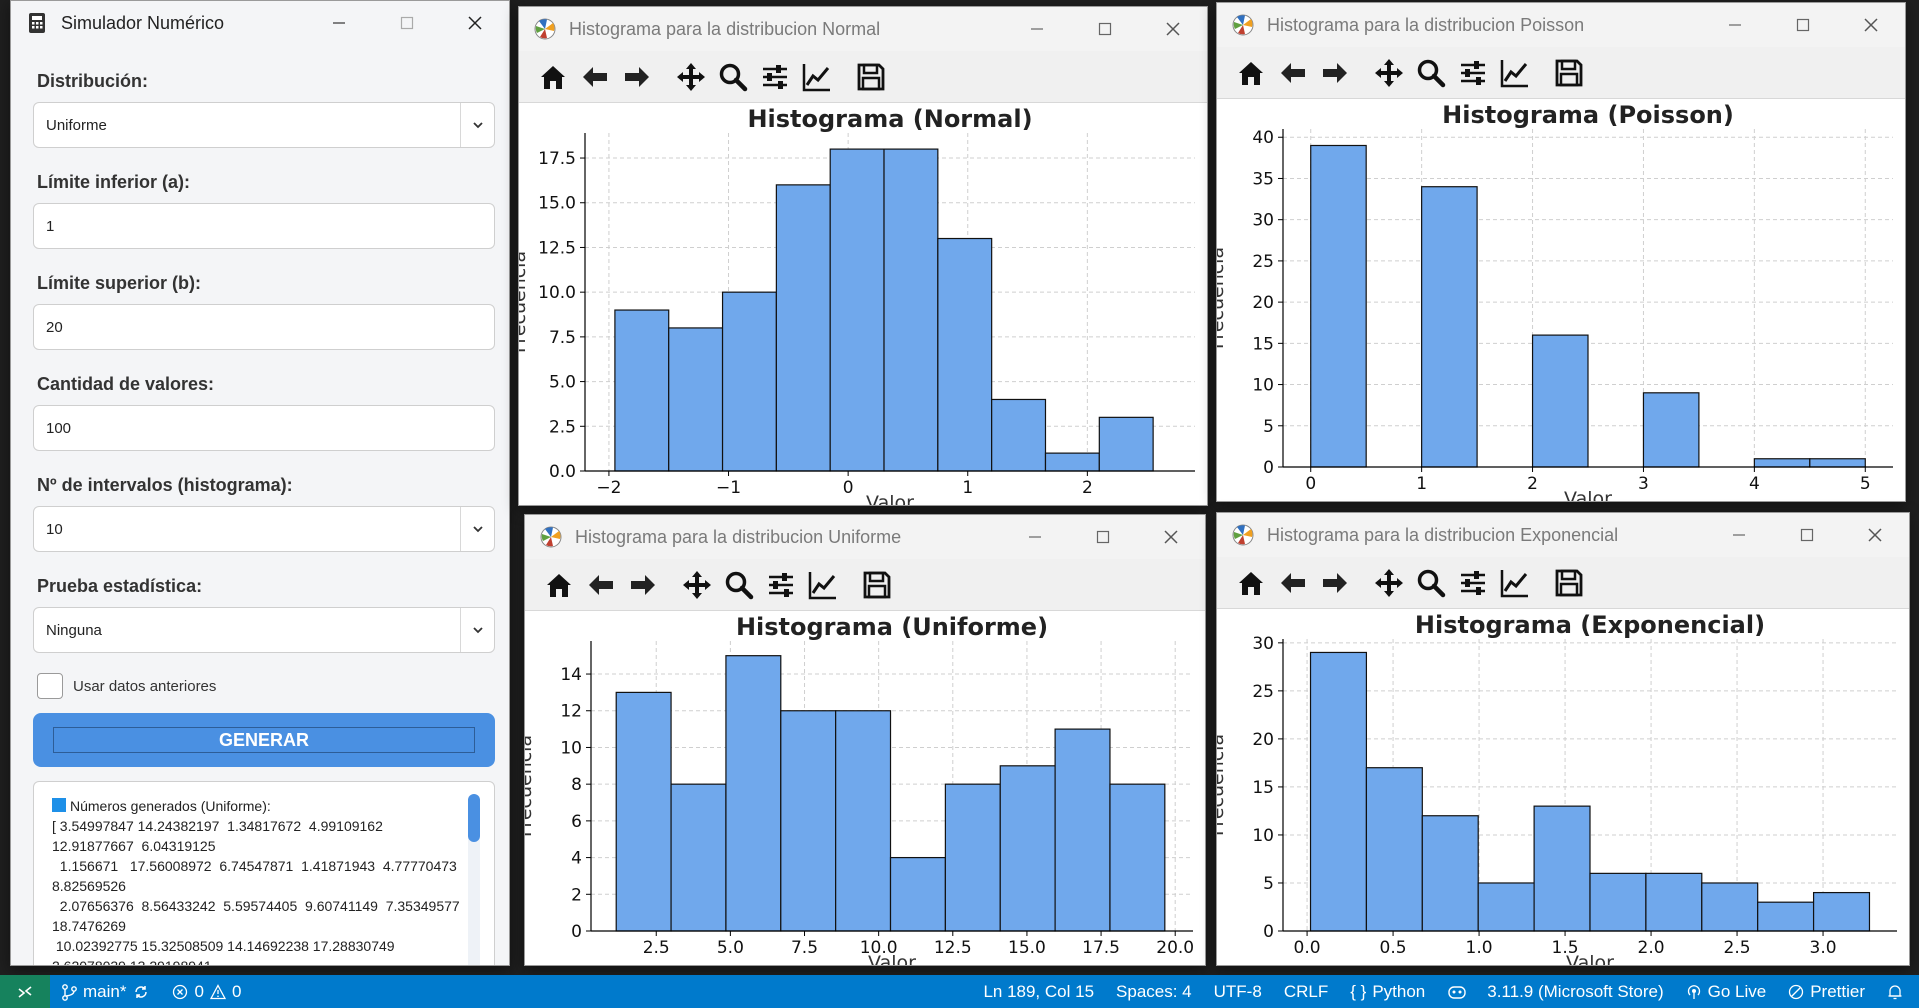 This screenshot has height=1008, width=1919. I want to click on branch-item: main*, so click(105, 992).